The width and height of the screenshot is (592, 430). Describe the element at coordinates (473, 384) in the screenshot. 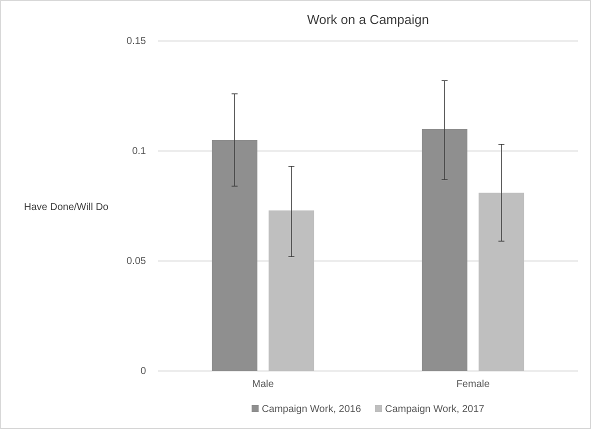

I see `x-tick-label: Female` at that location.